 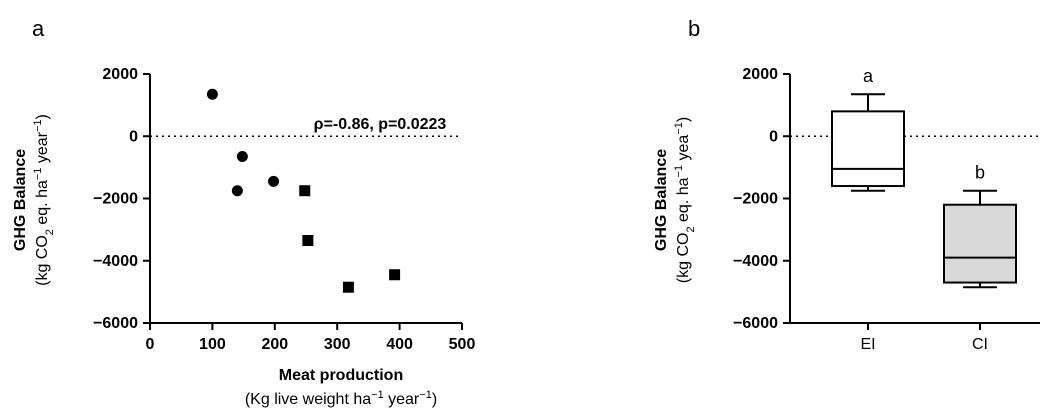 I want to click on y-axis-title-b: GHG Balance, so click(x=661, y=200).